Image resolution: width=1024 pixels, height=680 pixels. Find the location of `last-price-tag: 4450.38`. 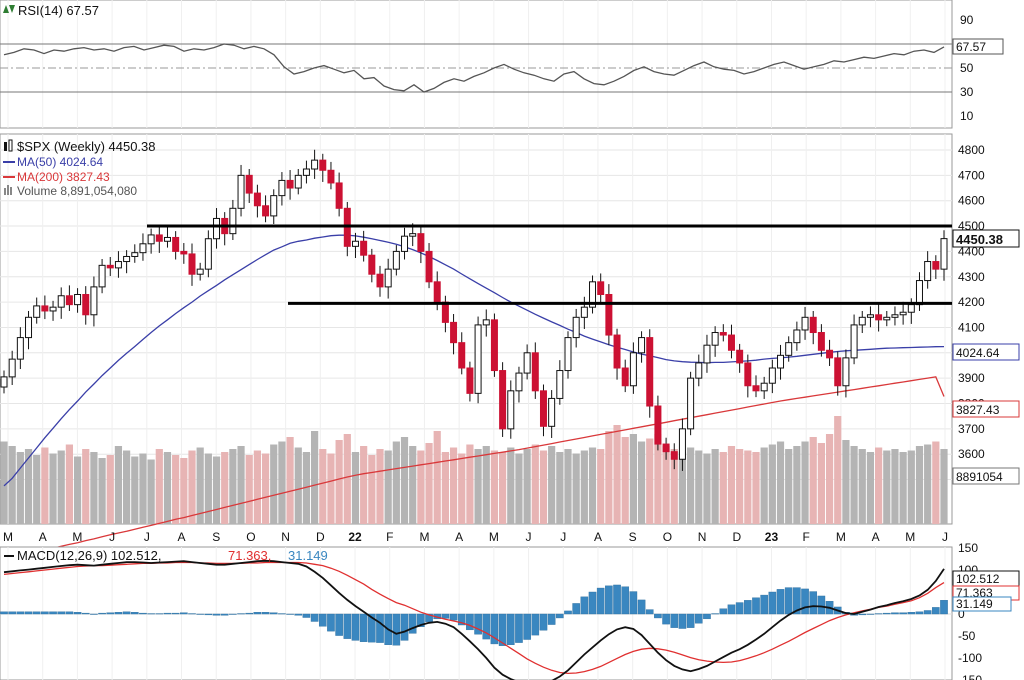

last-price-tag: 4450.38 is located at coordinates (979, 239).